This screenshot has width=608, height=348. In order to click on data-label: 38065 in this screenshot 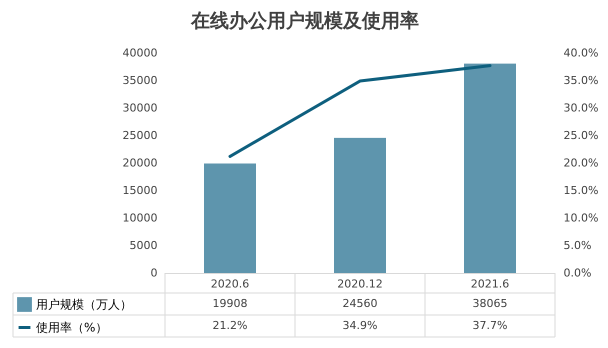, I will do `click(490, 303)`.